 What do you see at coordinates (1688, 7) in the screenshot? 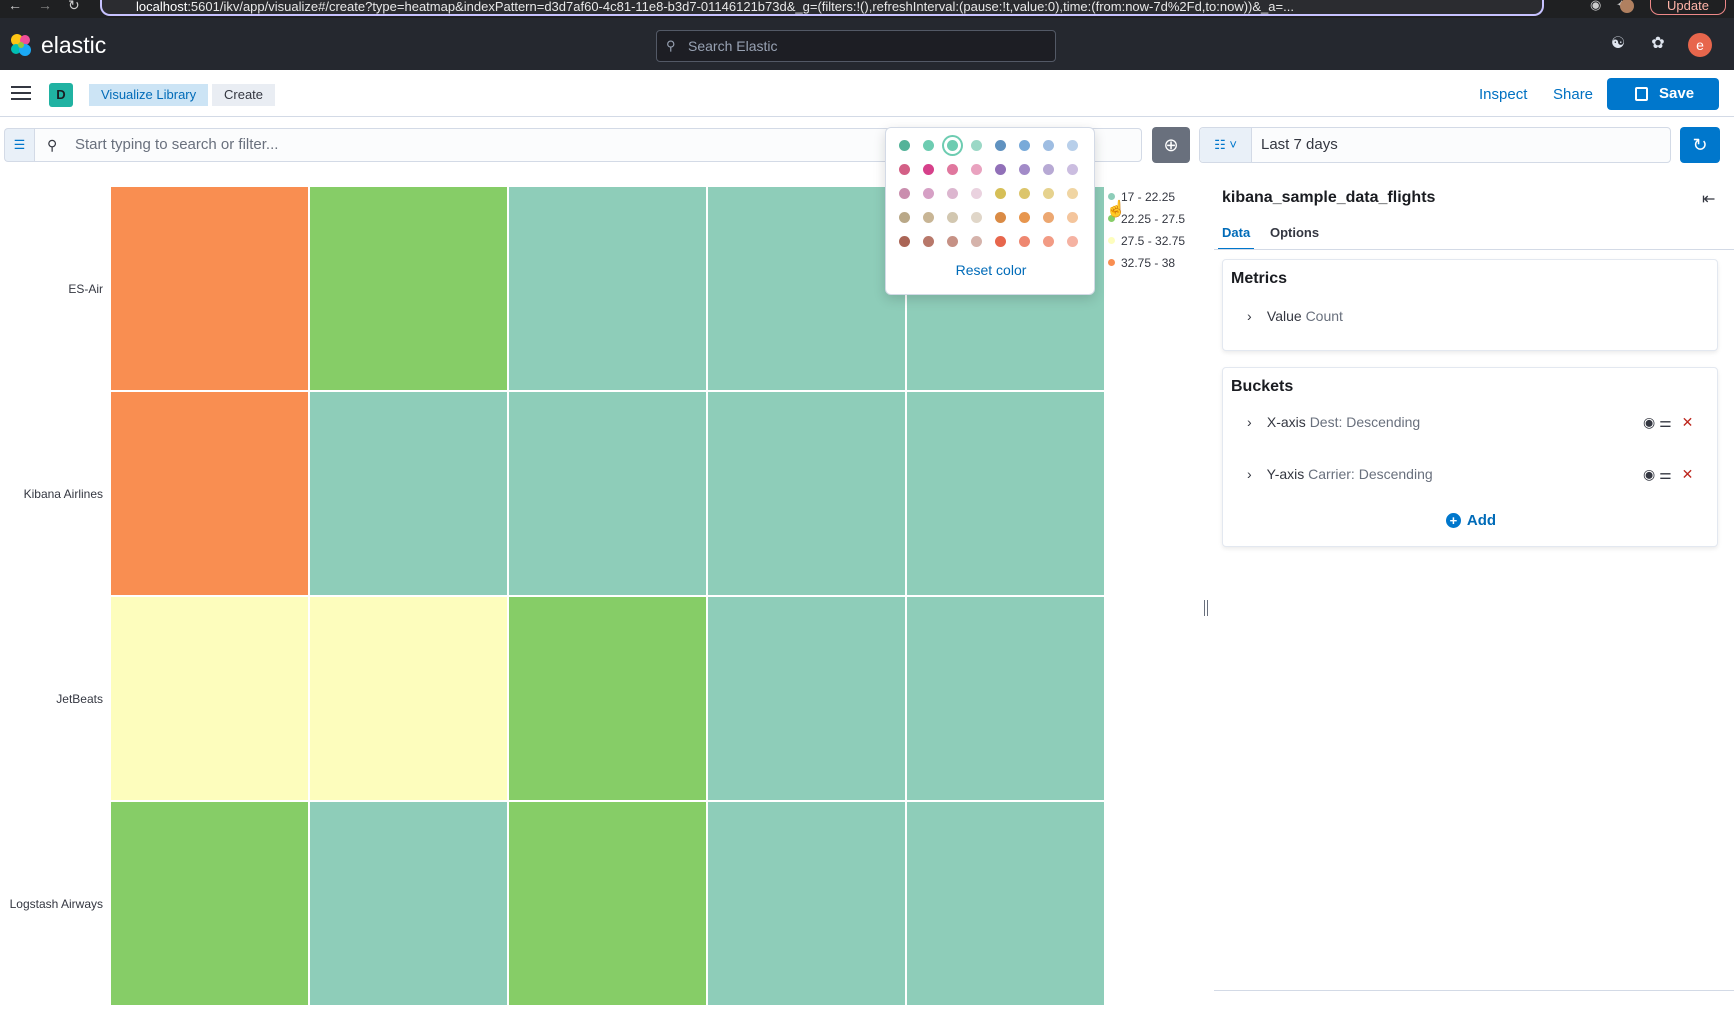
I see `update-button: Update` at bounding box center [1688, 7].